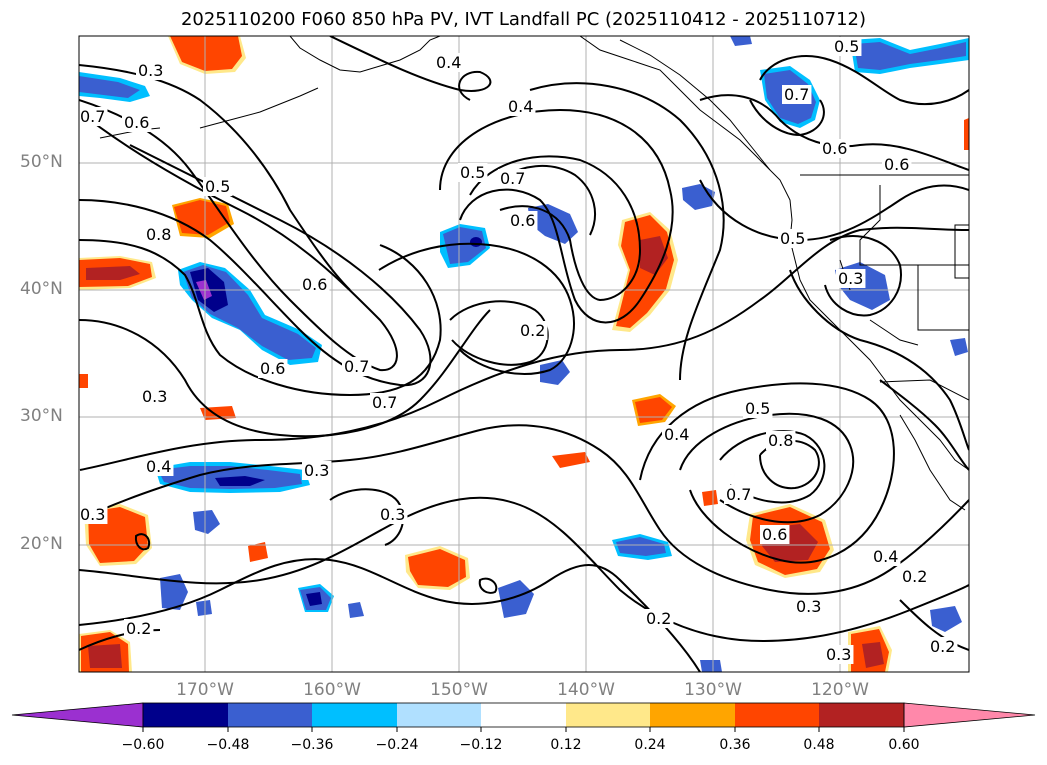 Image resolution: width=1047 pixels, height=765 pixels. What do you see at coordinates (650, 745) in the screenshot?
I see `colorbar-tick-label: 0.24` at bounding box center [650, 745].